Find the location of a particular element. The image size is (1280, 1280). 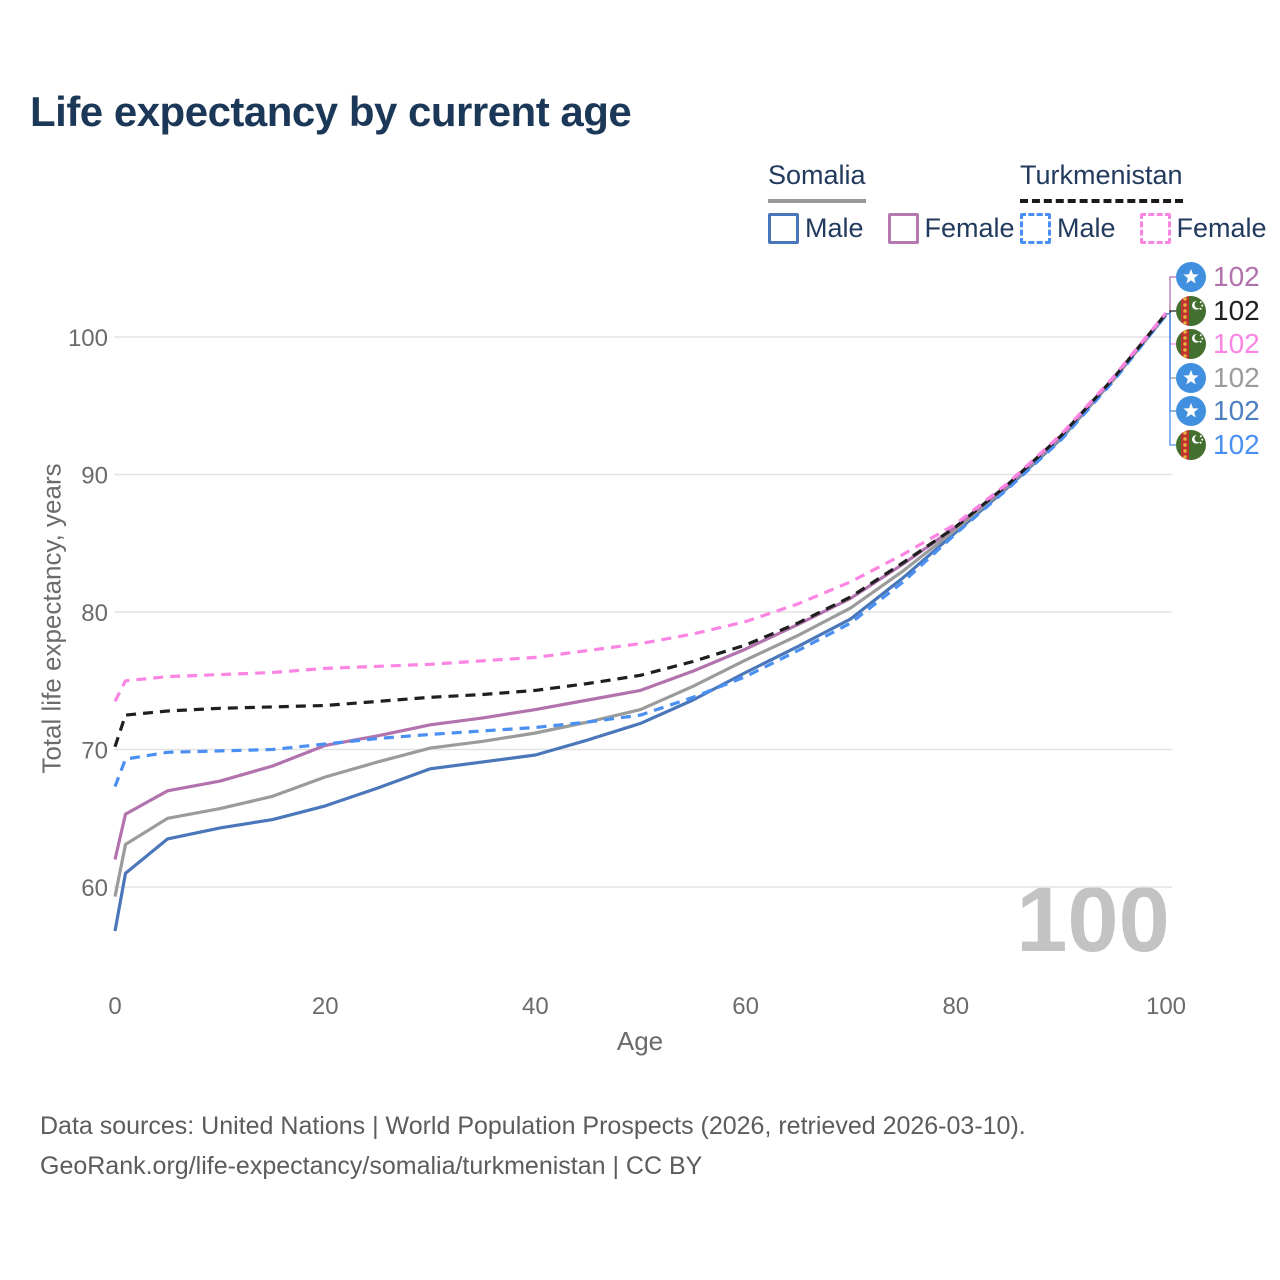

legend-item-somalia-male: Male is located at coordinates (816, 228).